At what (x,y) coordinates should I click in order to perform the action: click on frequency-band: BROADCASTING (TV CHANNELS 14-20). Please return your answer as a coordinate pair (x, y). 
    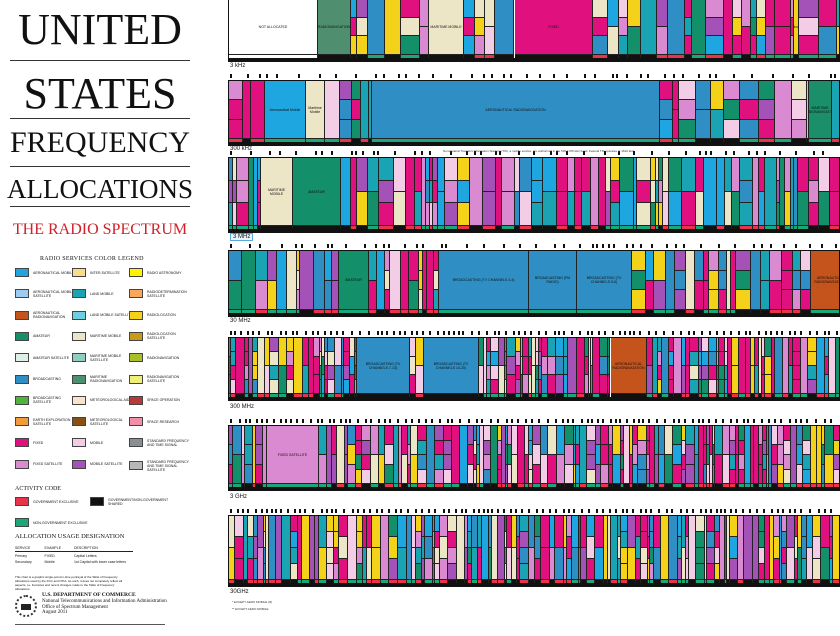
    Looking at the image, I should click on (451, 367).